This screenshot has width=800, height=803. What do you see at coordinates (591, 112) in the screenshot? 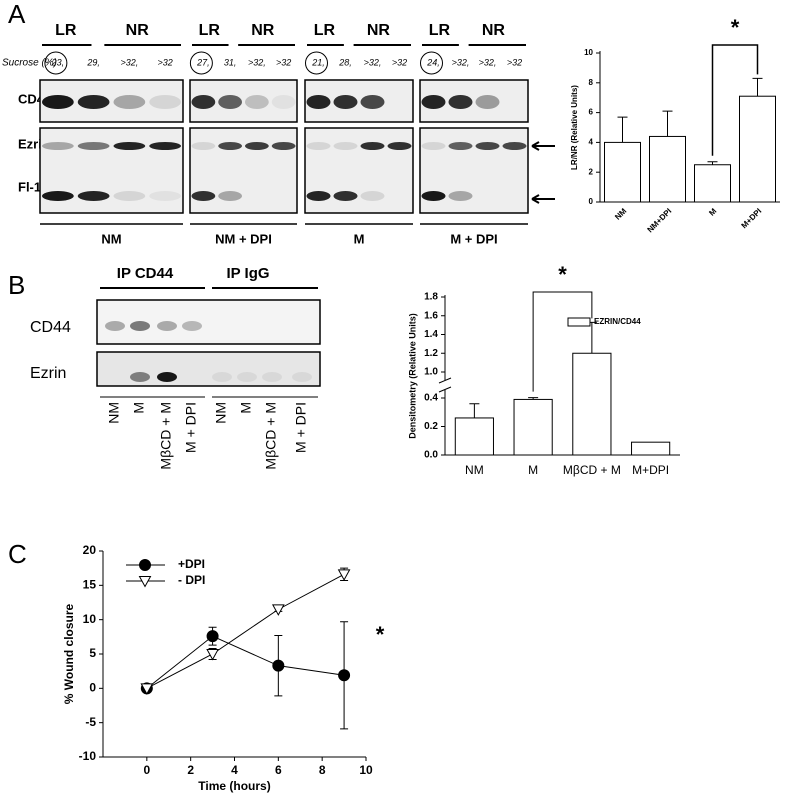
I see `y-tick-label: 6` at bounding box center [591, 112].